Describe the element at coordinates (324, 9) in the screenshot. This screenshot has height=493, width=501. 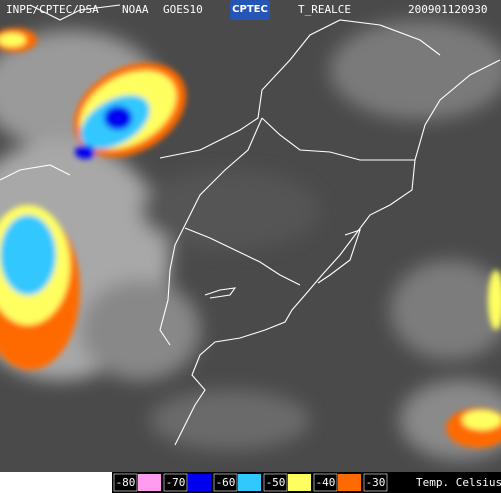
I see `product: T_REALCE` at that location.